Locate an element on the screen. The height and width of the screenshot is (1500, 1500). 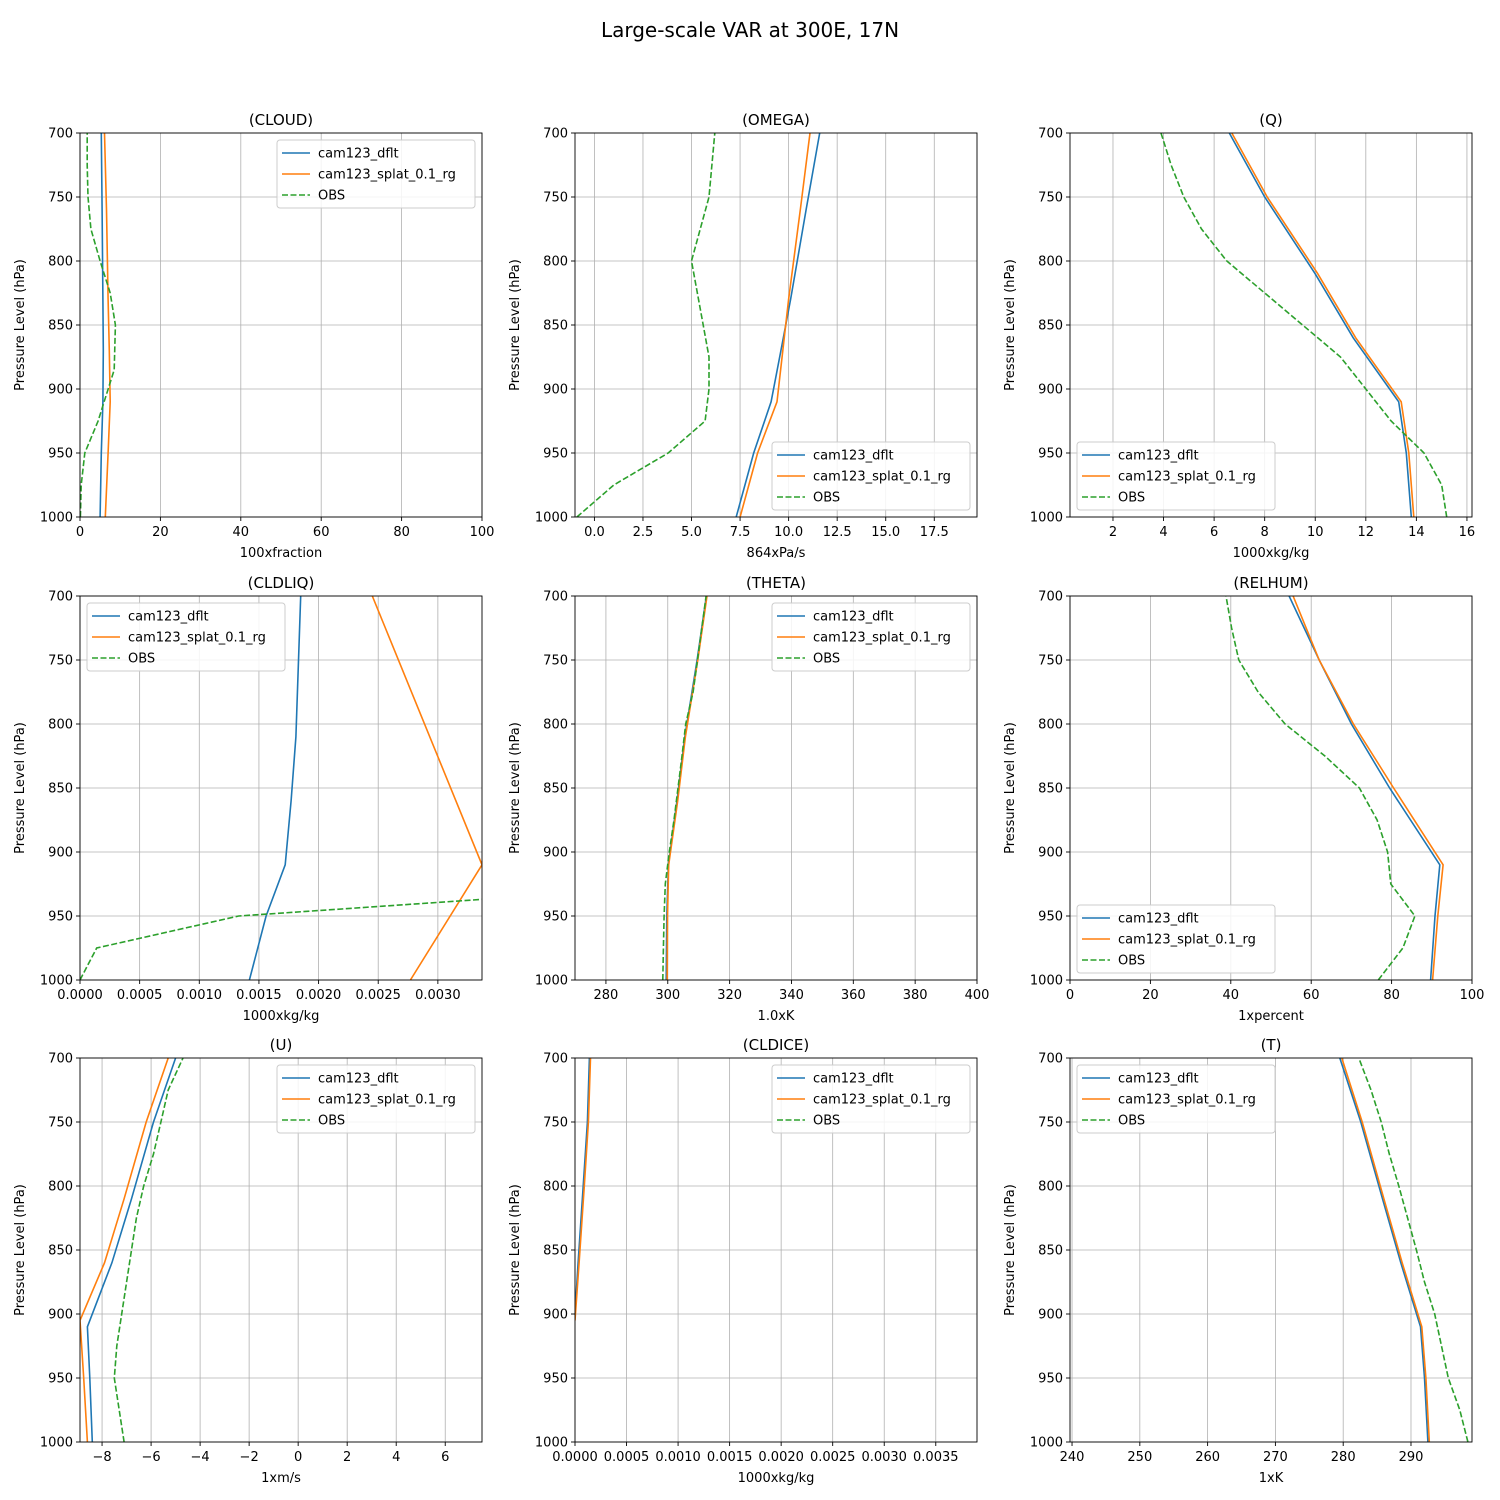
x-tick-label: 4 is located at coordinates (1163, 532).